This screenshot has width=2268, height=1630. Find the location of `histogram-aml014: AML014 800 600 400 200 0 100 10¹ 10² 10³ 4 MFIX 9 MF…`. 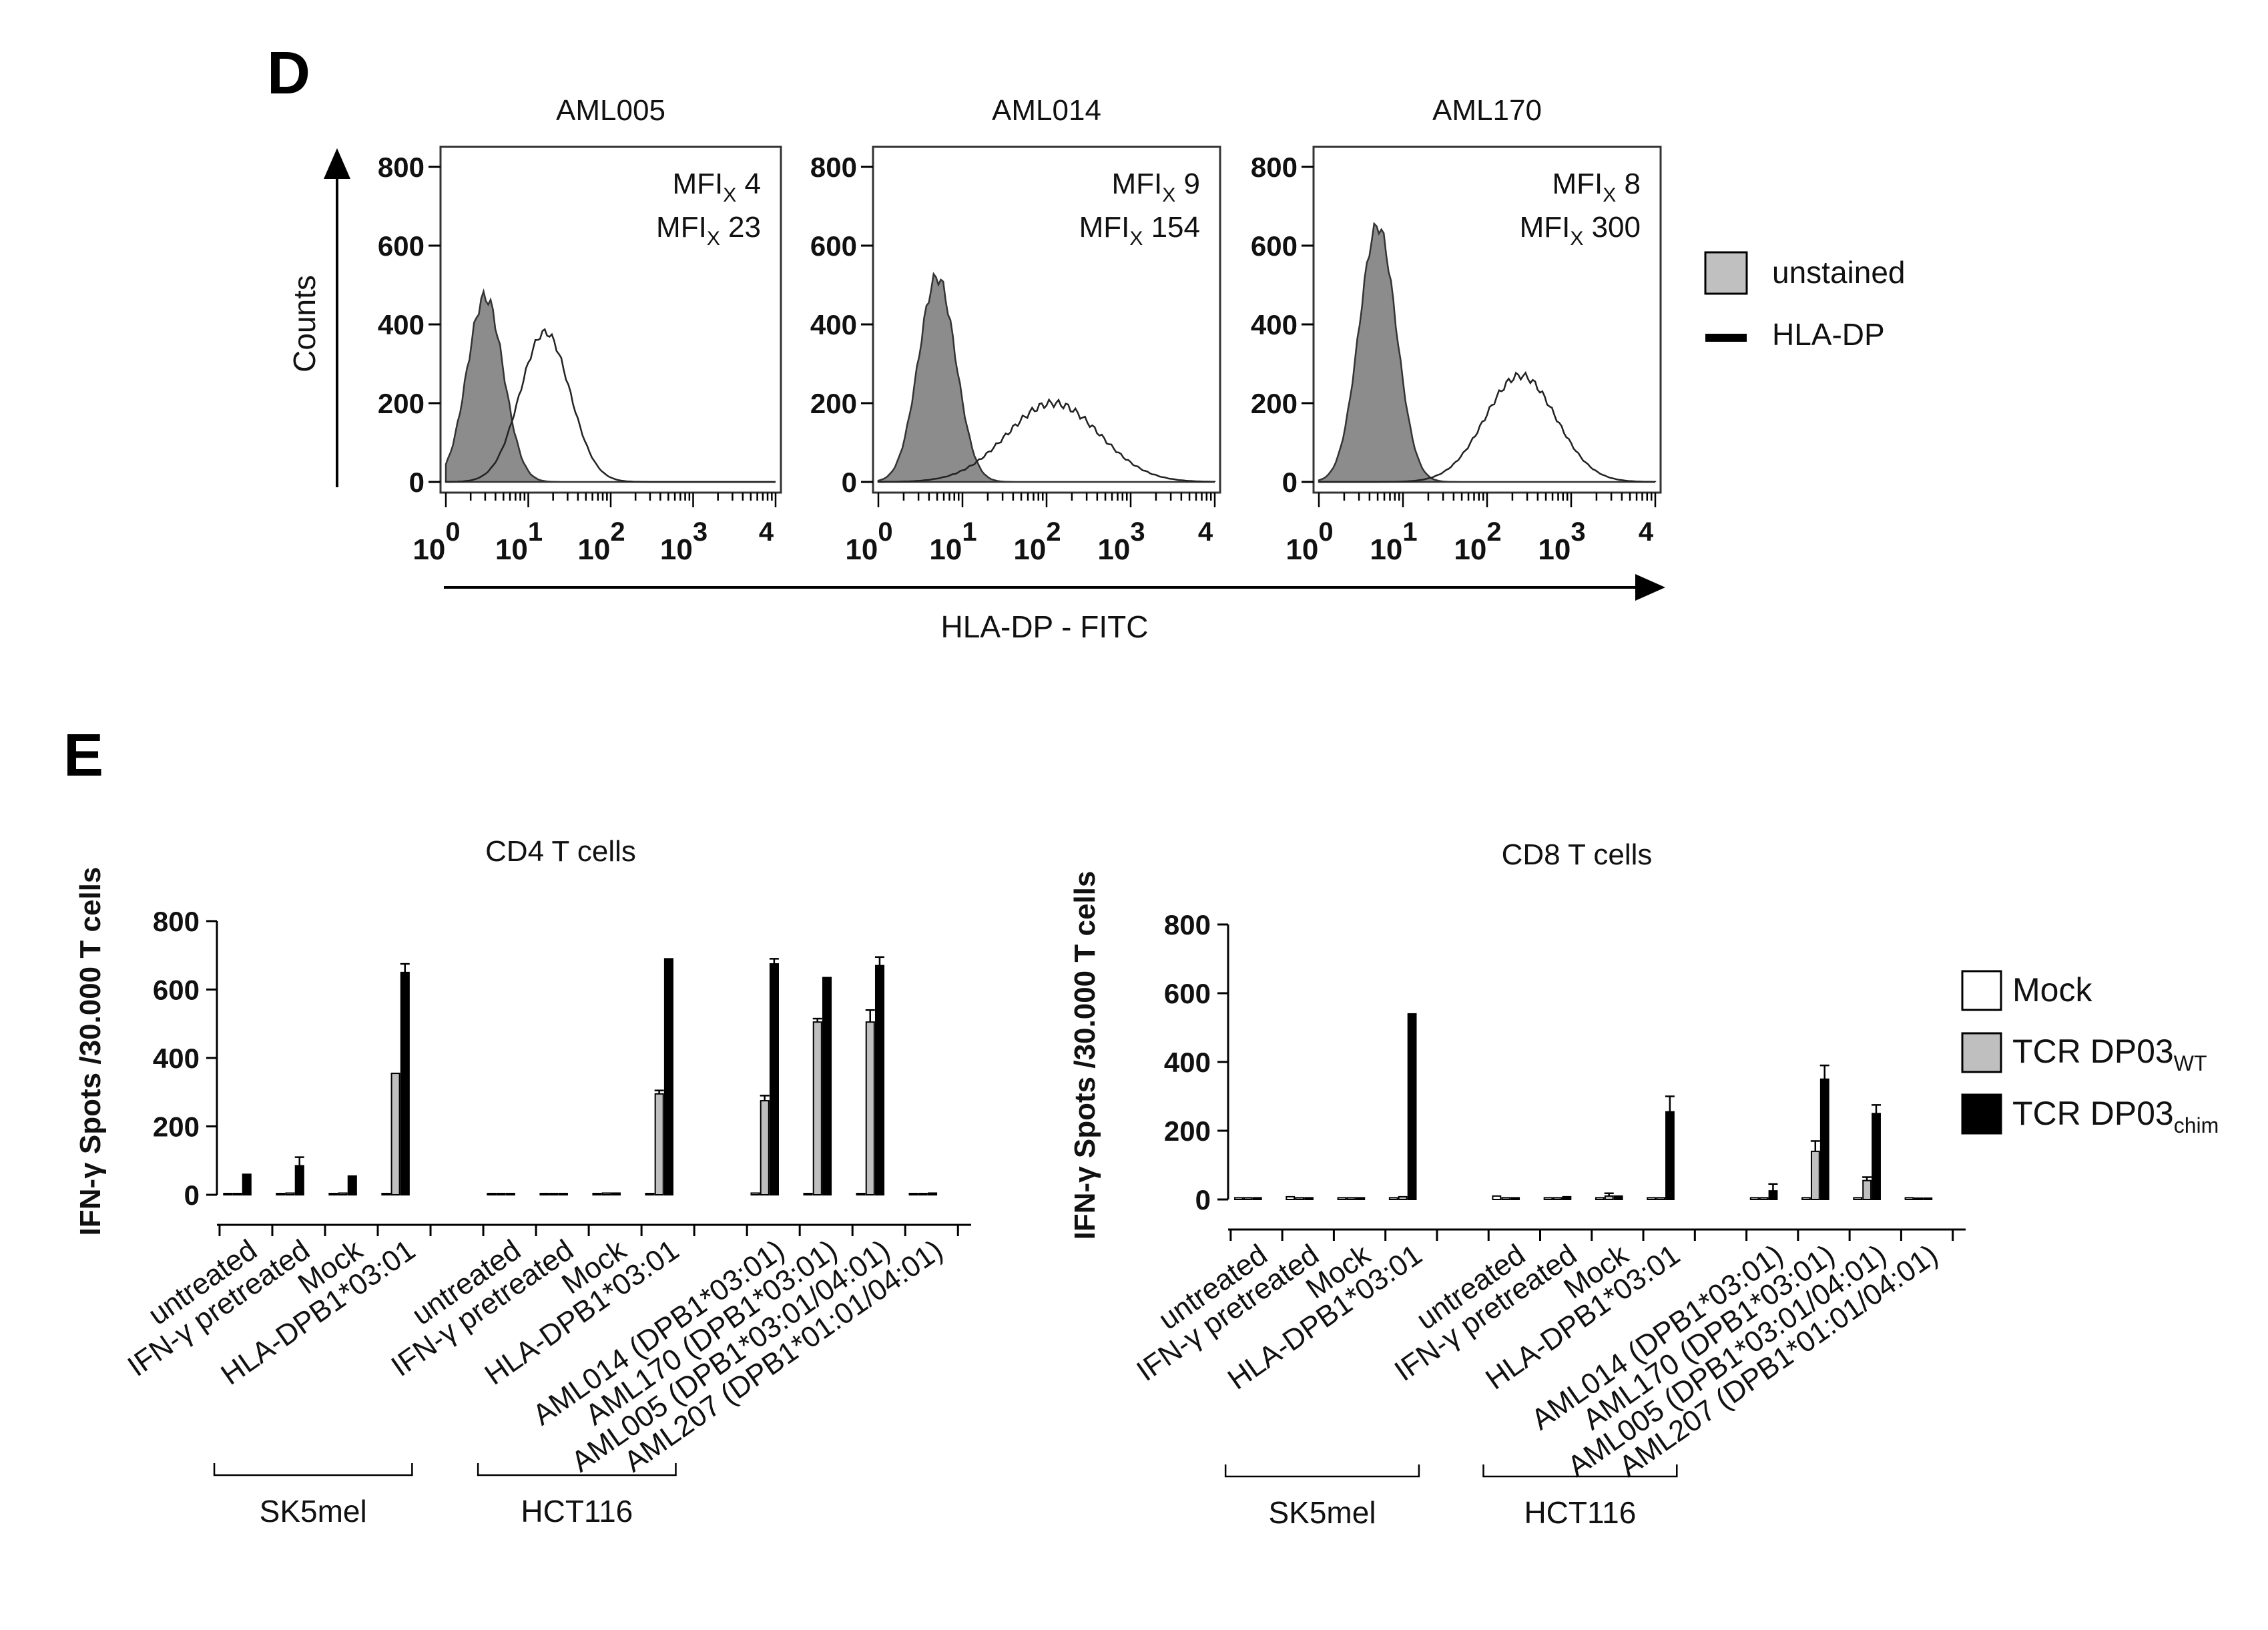

histogram-aml014: AML014 800 600 400 200 0 100 10¹ 10² 10³ 4 MFIX 9 MF… is located at coordinates (1015, 330).